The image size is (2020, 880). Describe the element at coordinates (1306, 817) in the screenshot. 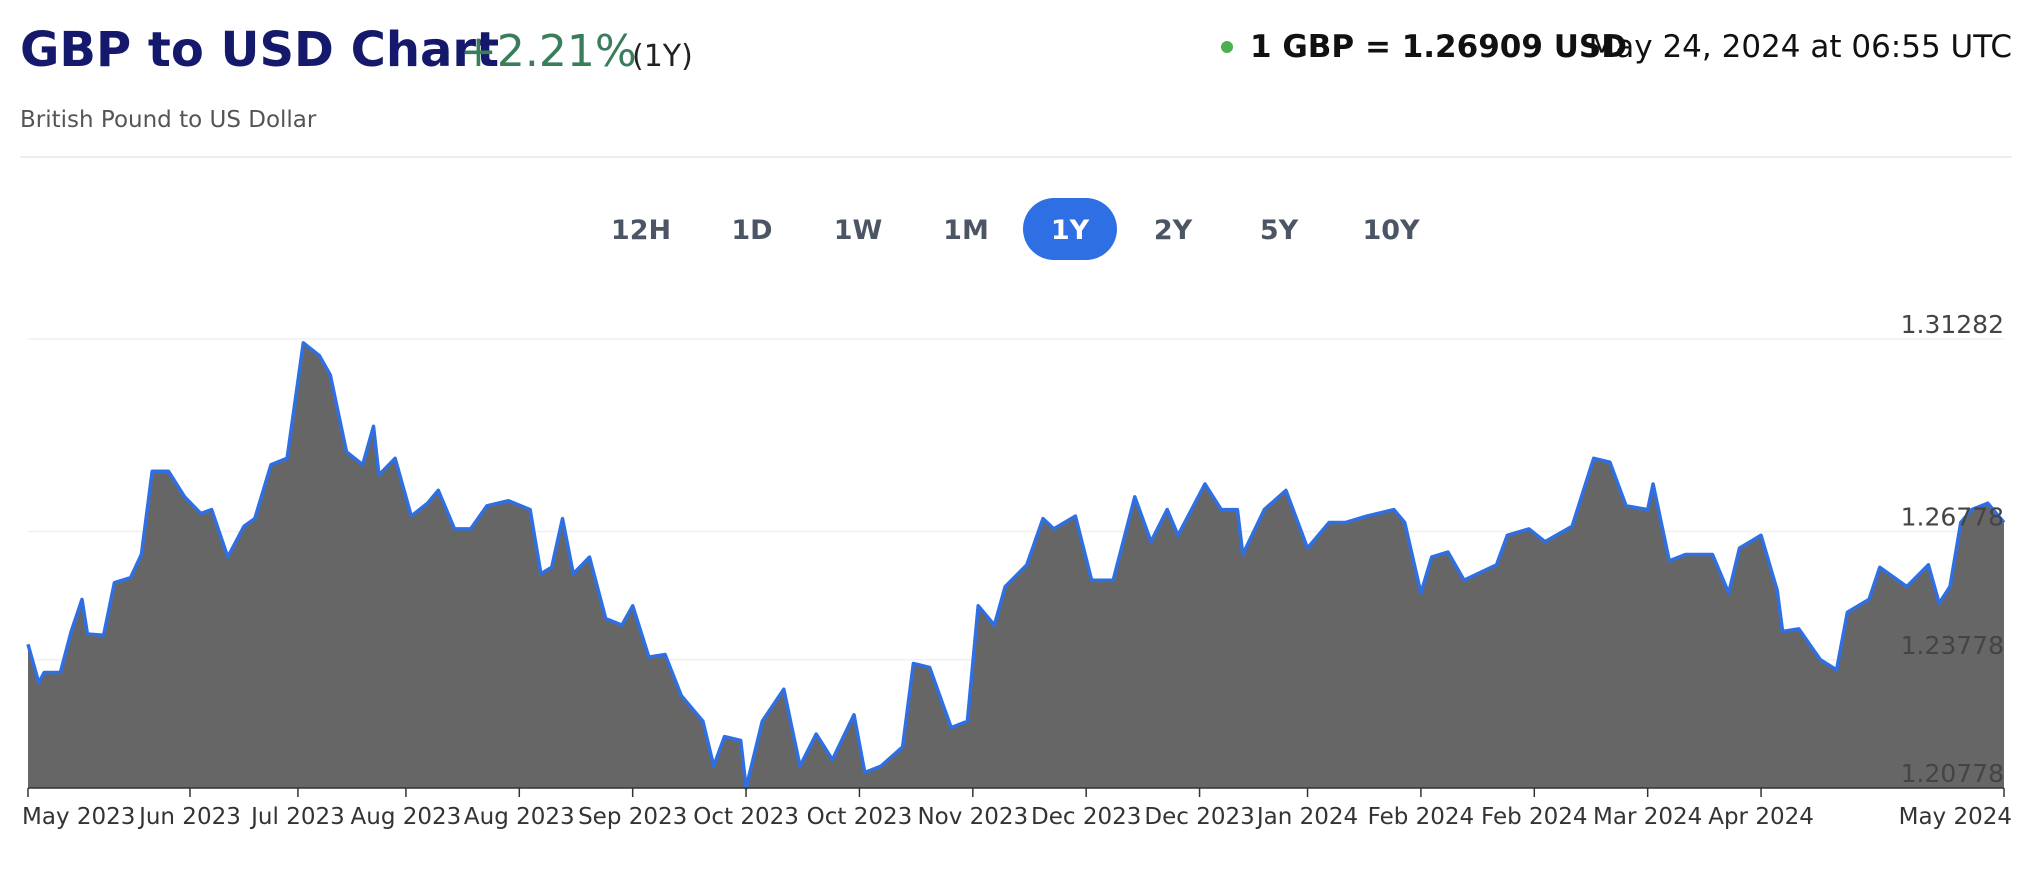

I see `x-tick-label: Jan 2024` at that location.